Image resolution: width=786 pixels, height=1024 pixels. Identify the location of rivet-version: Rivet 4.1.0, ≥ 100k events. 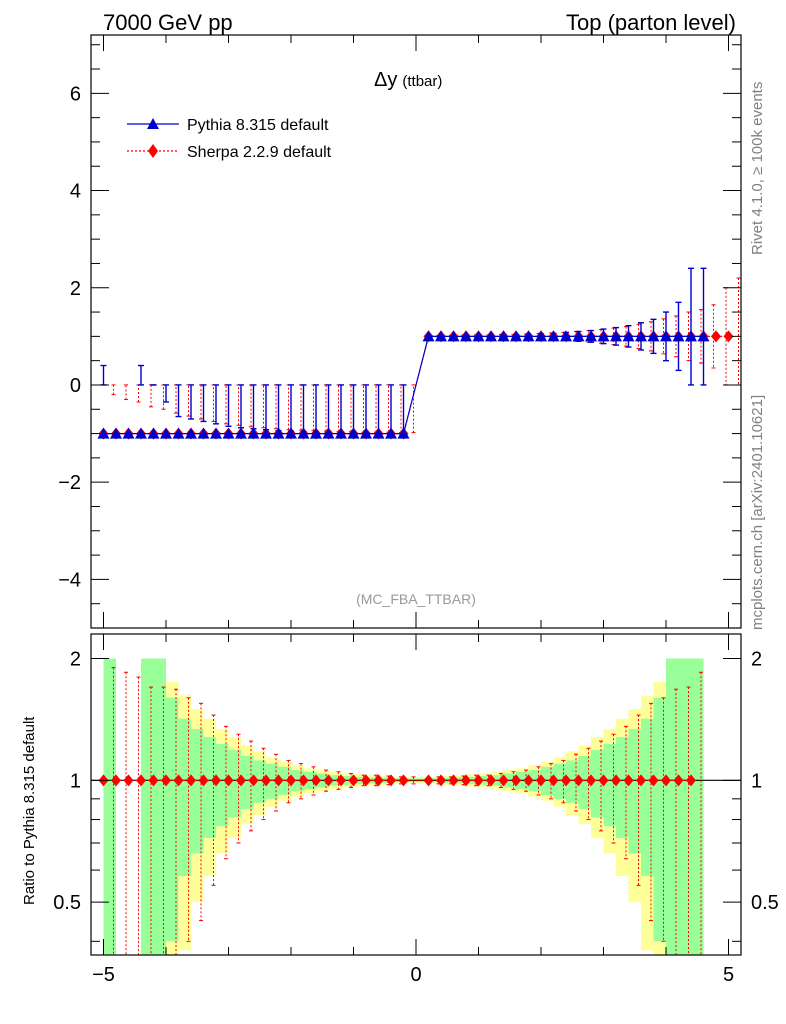
(757, 168).